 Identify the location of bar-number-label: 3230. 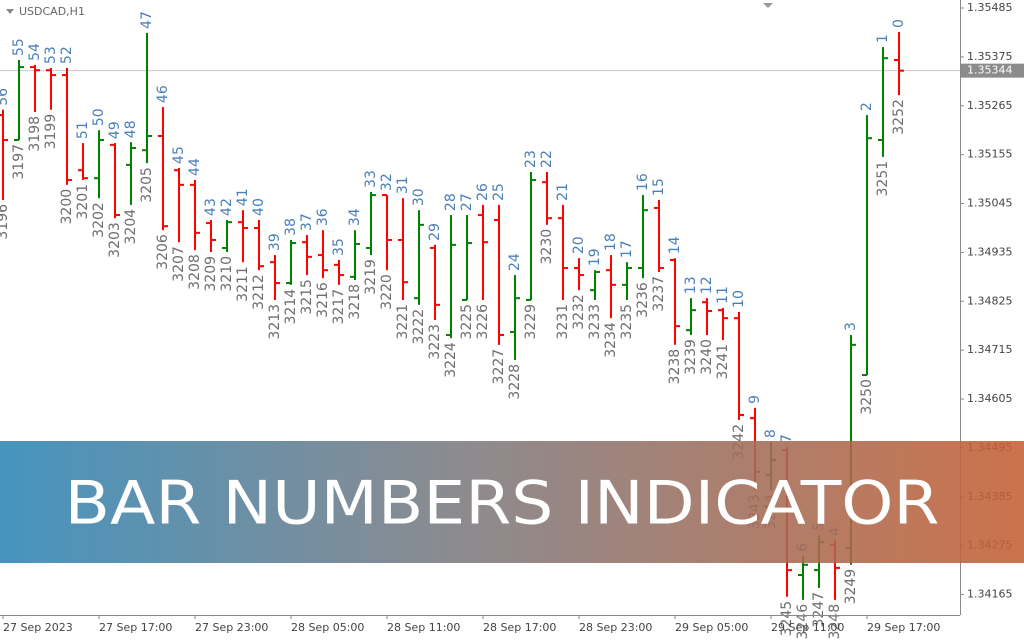
(547, 247).